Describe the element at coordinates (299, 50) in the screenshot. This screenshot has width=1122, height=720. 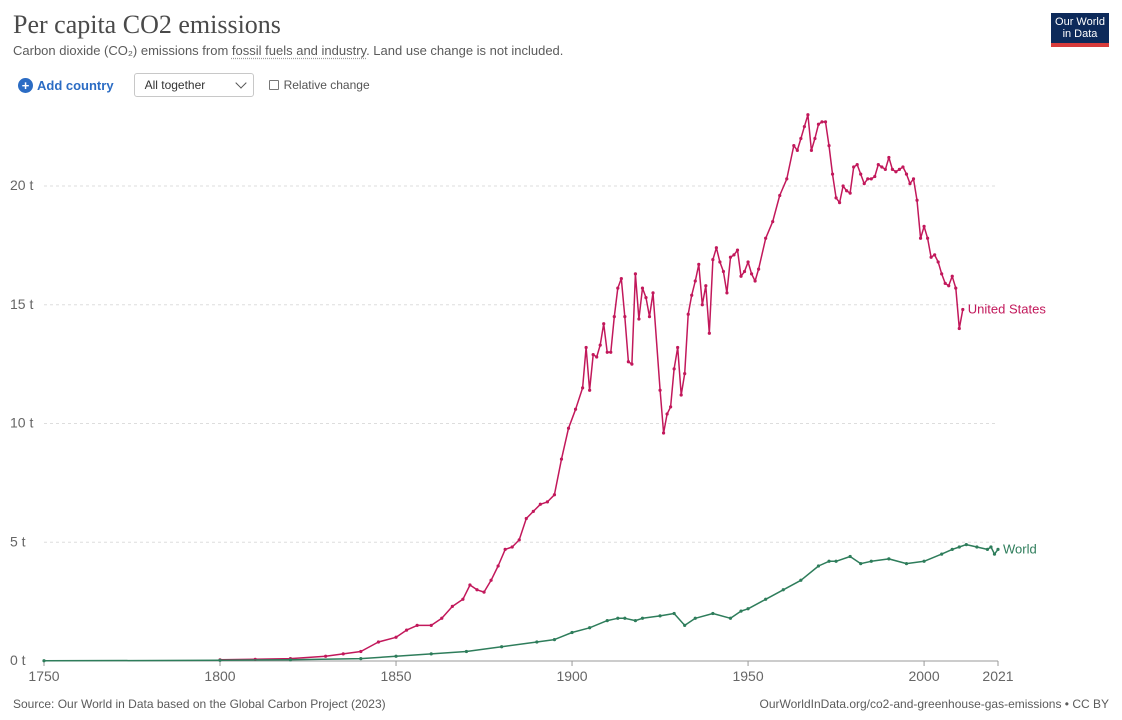
I see `fossil-fuels-link: fossil fuels and industry` at that location.